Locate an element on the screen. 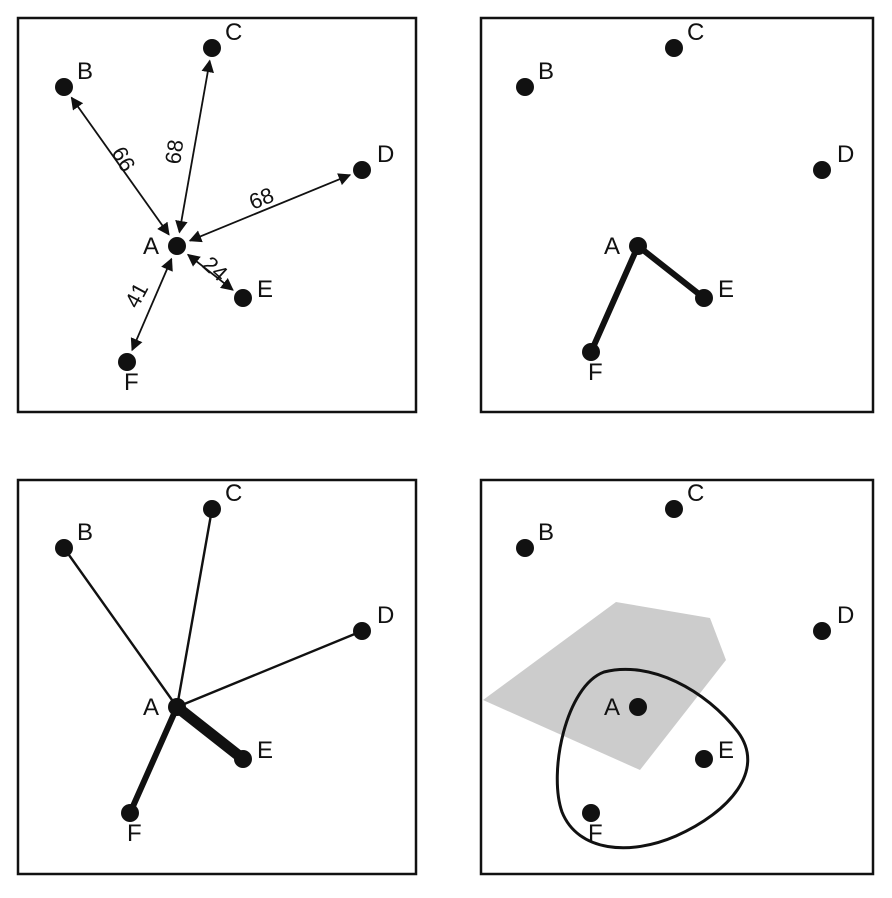 This screenshot has width=892, height=898. distance-arrow-A-F is located at coordinates (151, 304).